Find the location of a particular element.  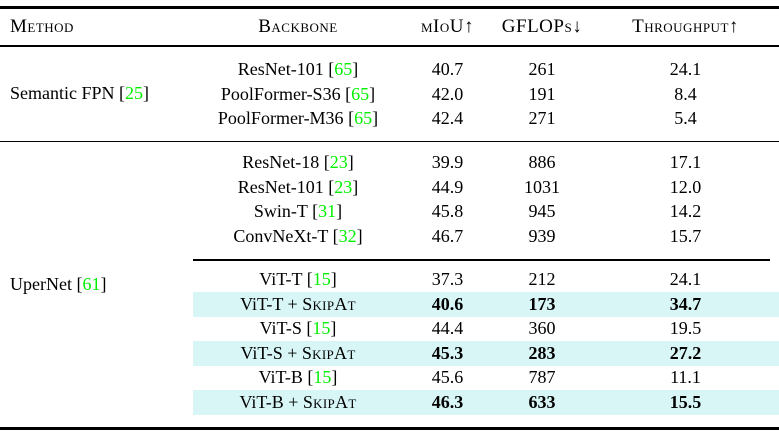

top-rule is located at coordinates (389, 7).